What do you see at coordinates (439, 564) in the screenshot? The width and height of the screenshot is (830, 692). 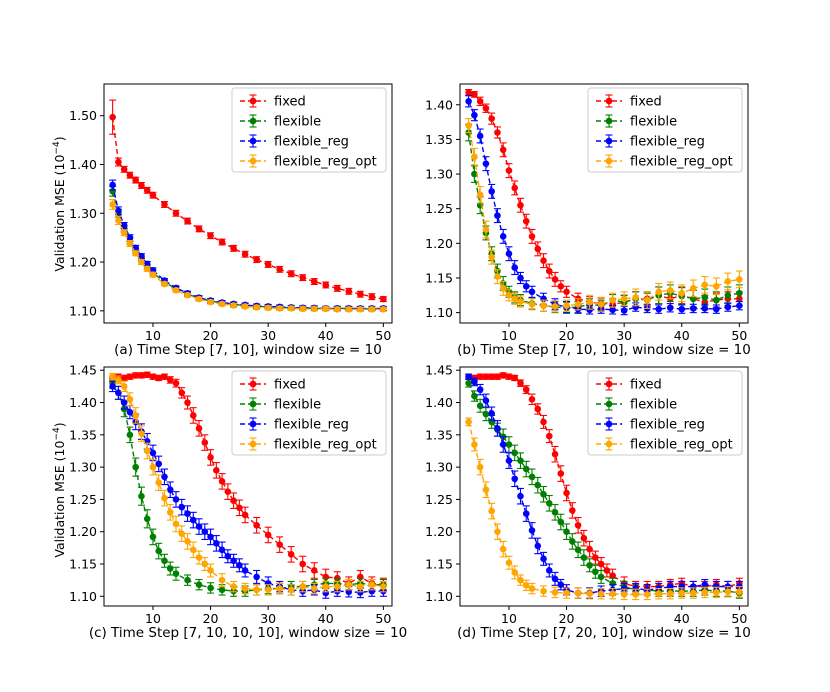 I see `y-tick-label: 1.15` at bounding box center [439, 564].